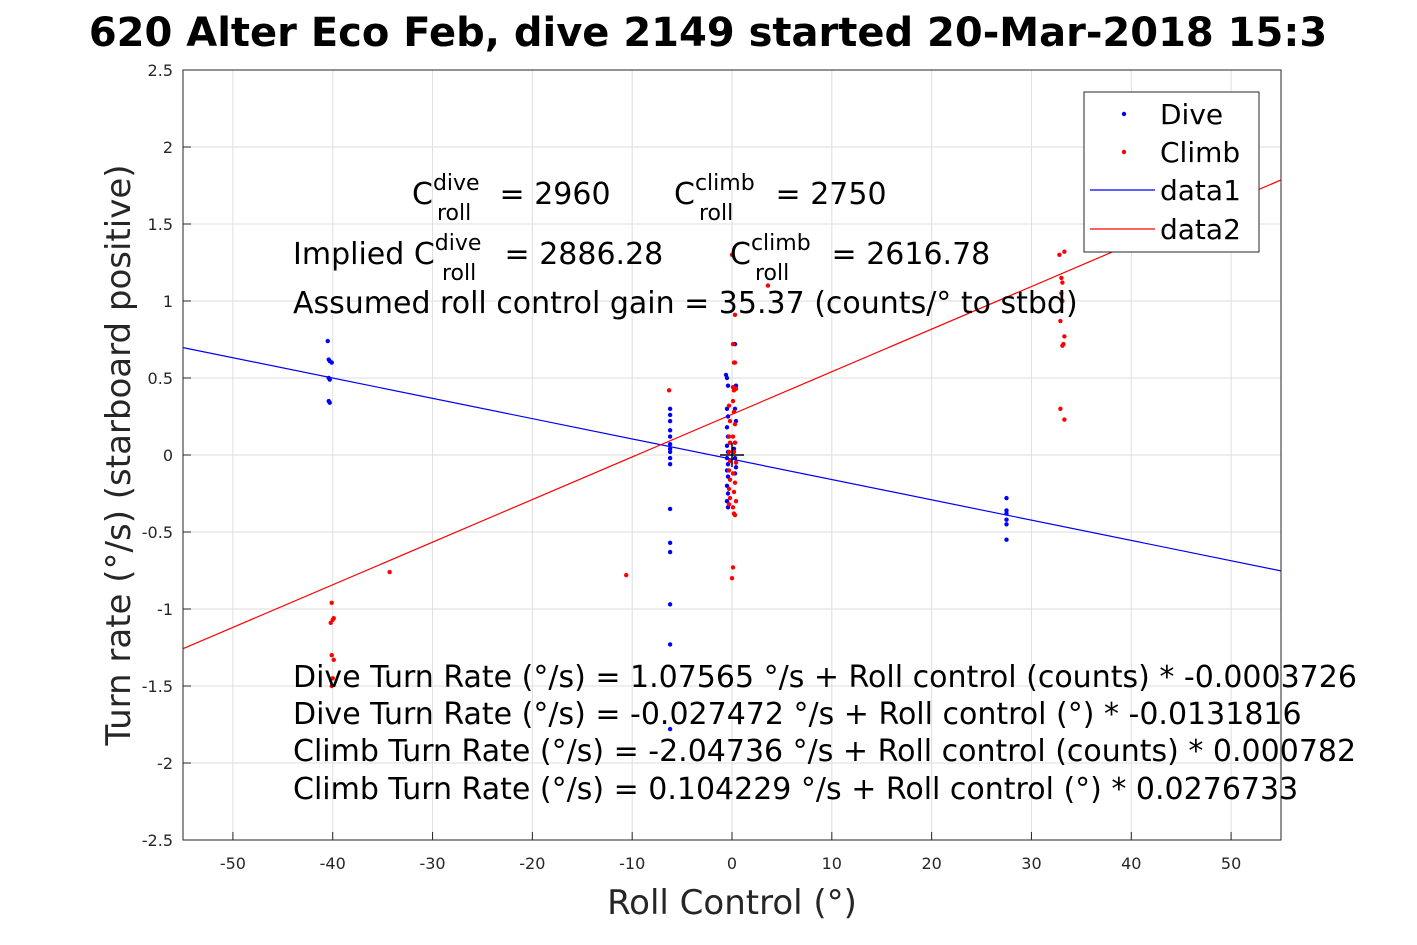  Describe the element at coordinates (780, 198) in the screenshot. I see `annotation-c-climb: Cclimb roll = 2750` at that location.